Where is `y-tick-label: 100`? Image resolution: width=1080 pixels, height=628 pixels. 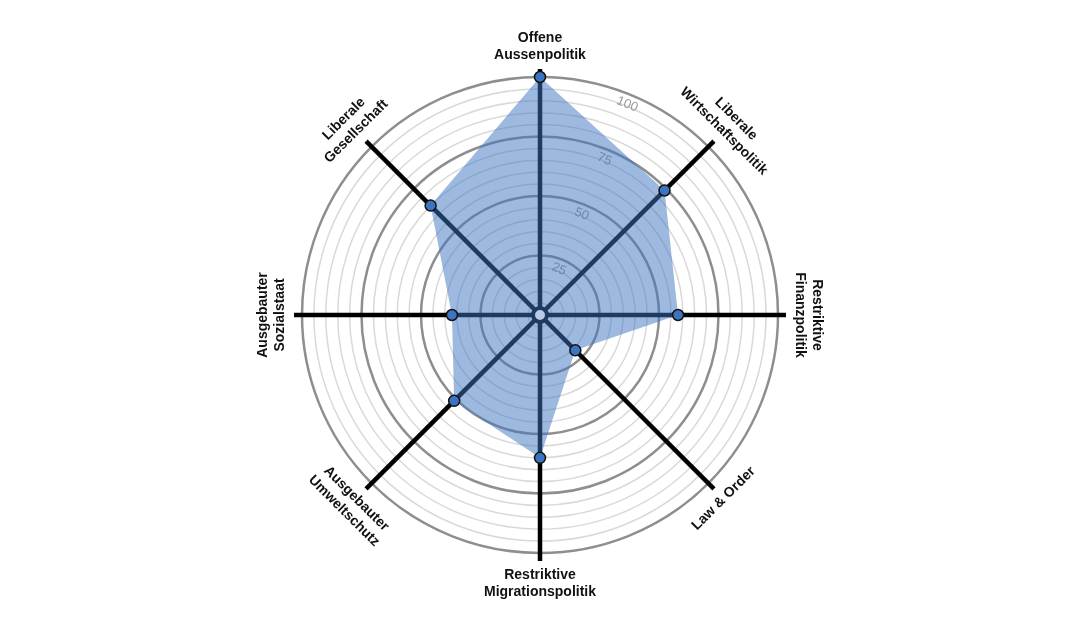
y-tick-label: 100 is located at coordinates (627, 103).